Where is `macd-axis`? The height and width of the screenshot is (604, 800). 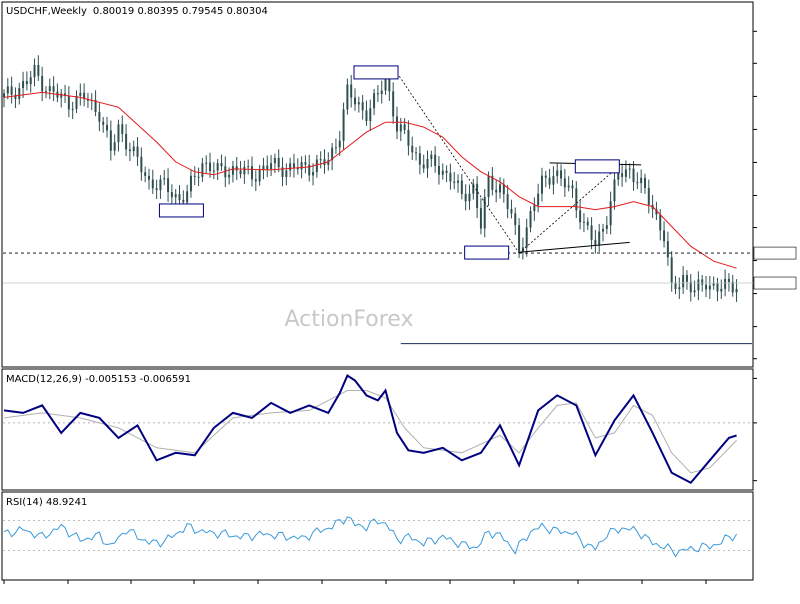
macd-axis is located at coordinates (755, 429).